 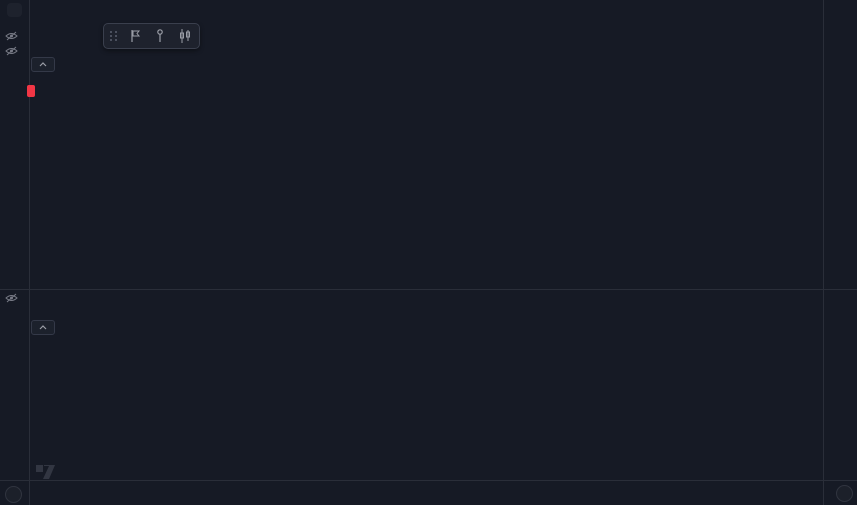 I want to click on floating-drawing-toolbar, so click(x=151, y=36).